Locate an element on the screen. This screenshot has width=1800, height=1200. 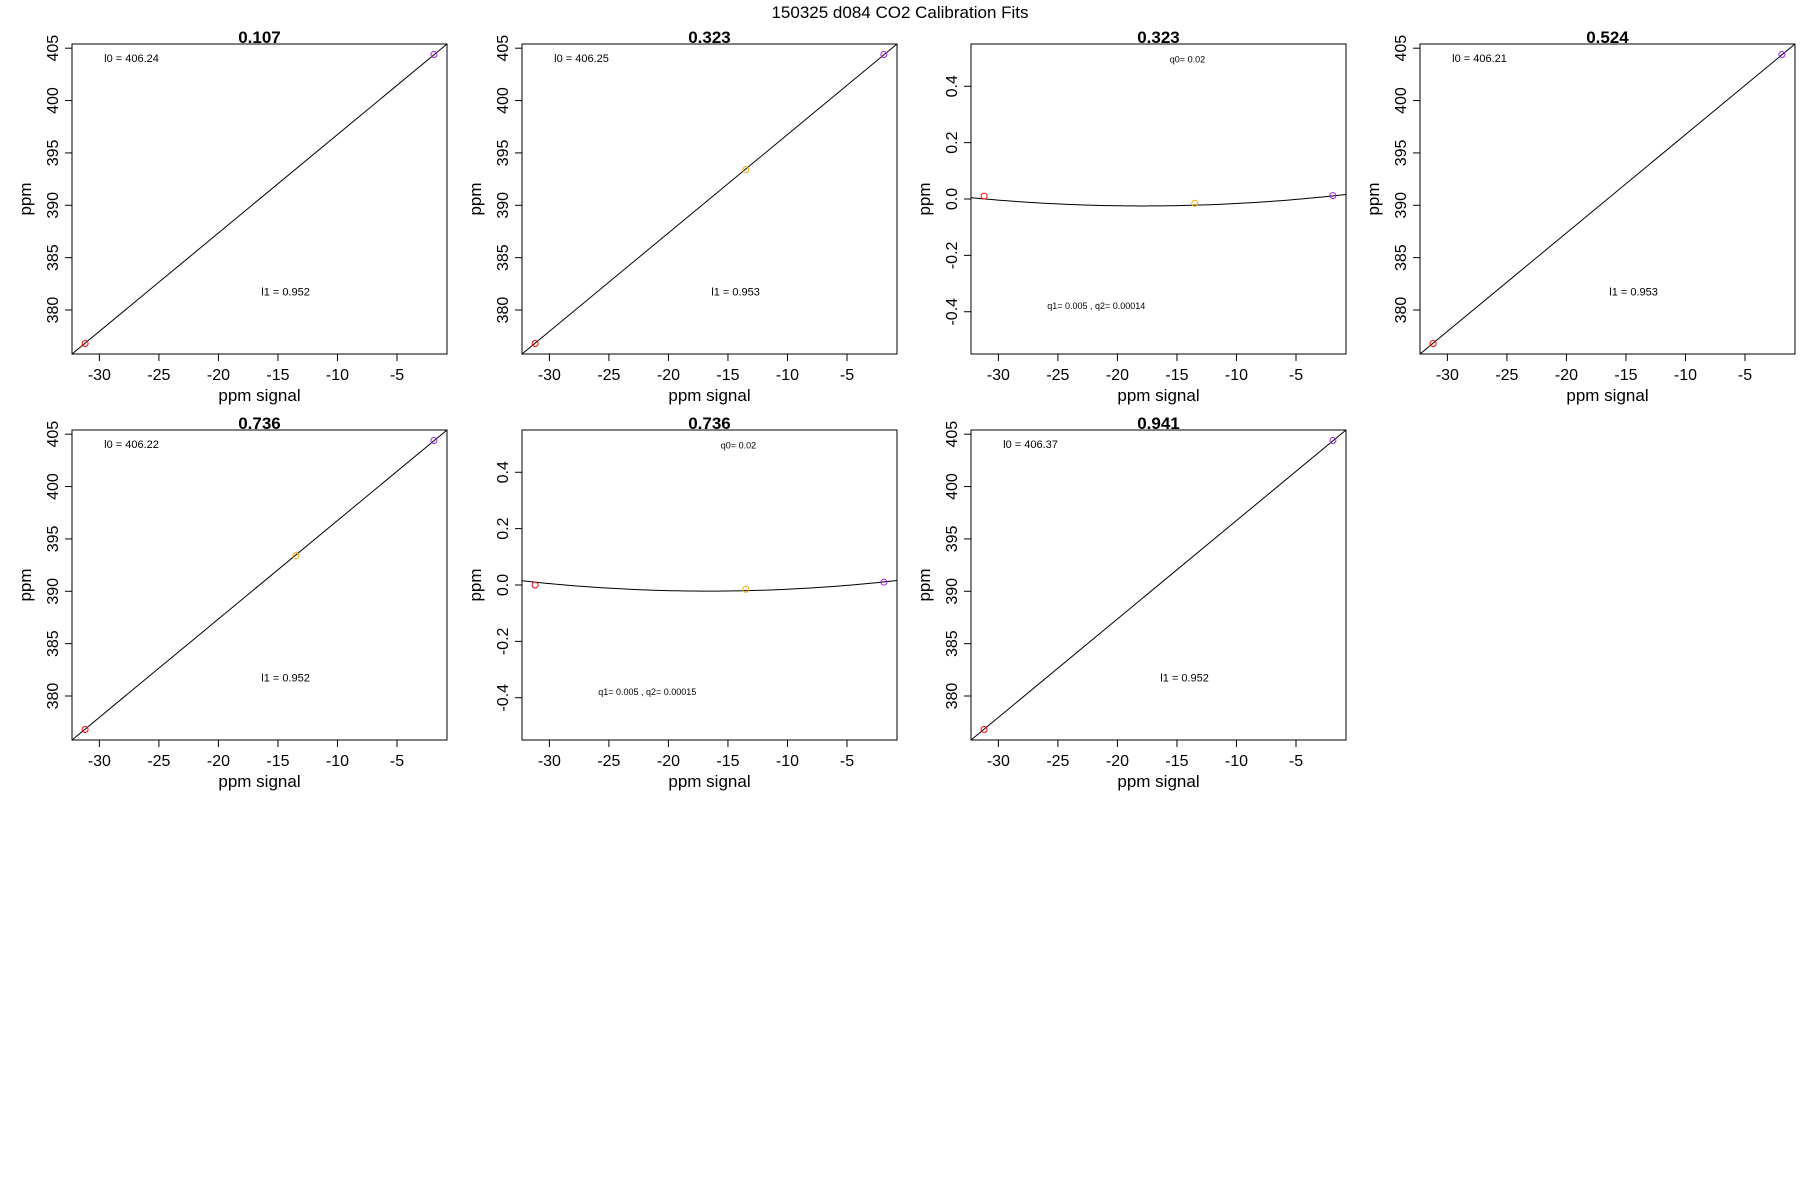
chart-title: 0.323 is located at coordinates (709, 37).